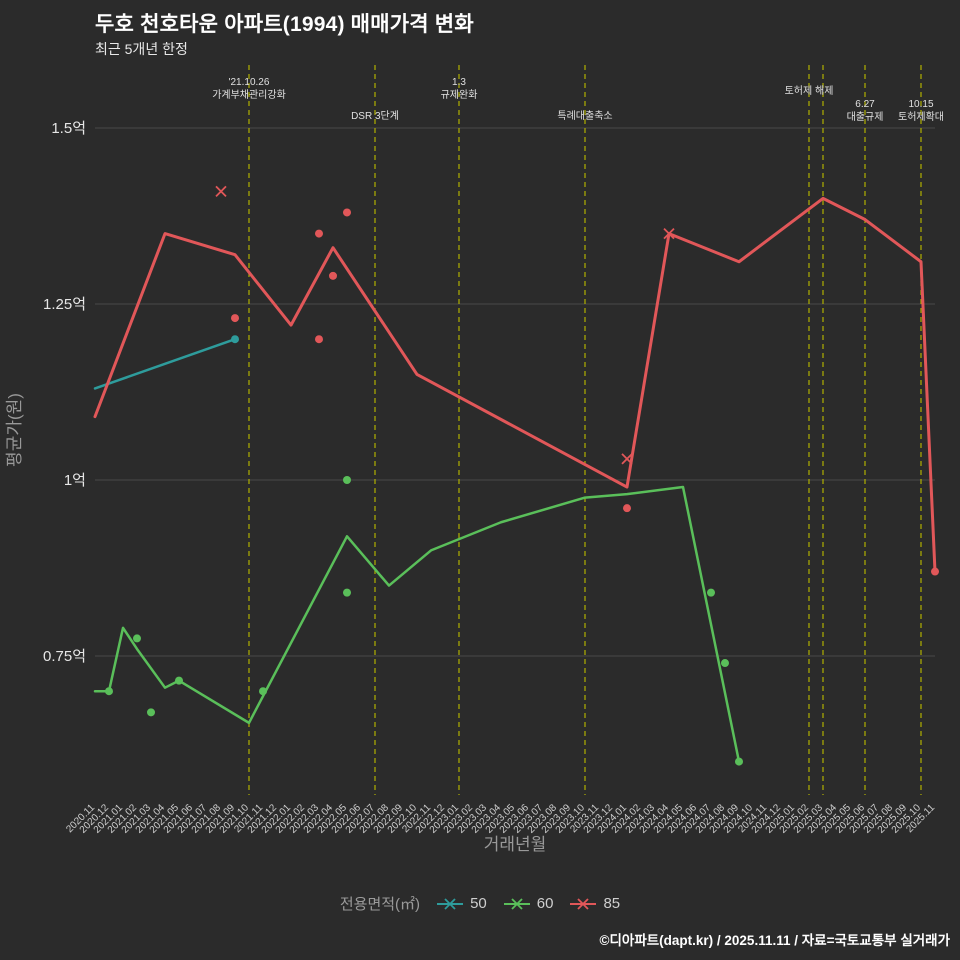 The width and height of the screenshot is (960, 960). I want to click on event-label: 규제완화, so click(459, 95).